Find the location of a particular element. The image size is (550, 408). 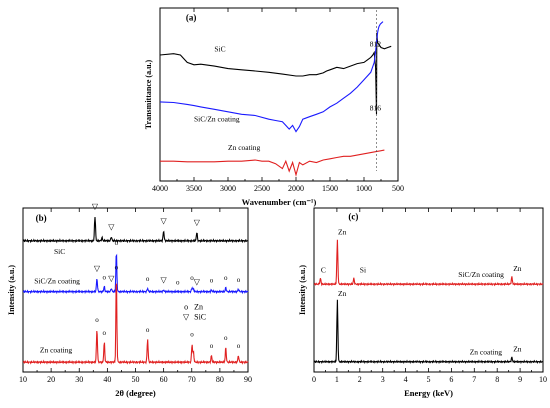

annotation: 812 is located at coordinates (376, 43).